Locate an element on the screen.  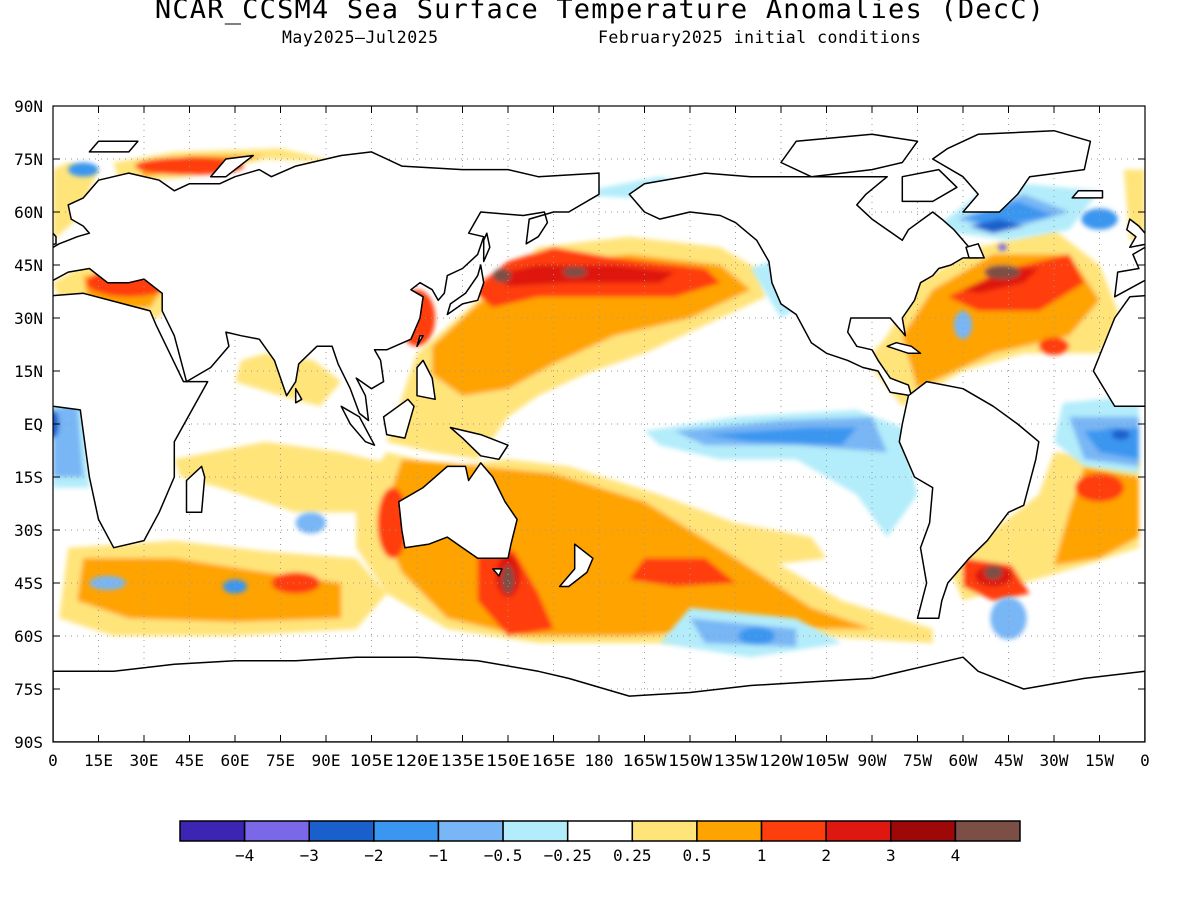
colorbar-label: −3 is located at coordinates (309, 855).